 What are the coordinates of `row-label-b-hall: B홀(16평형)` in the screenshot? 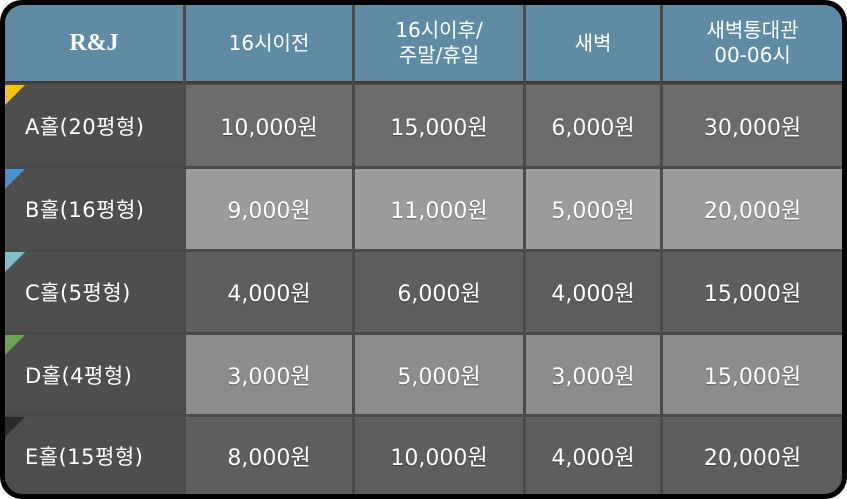 It's located at (94, 209).